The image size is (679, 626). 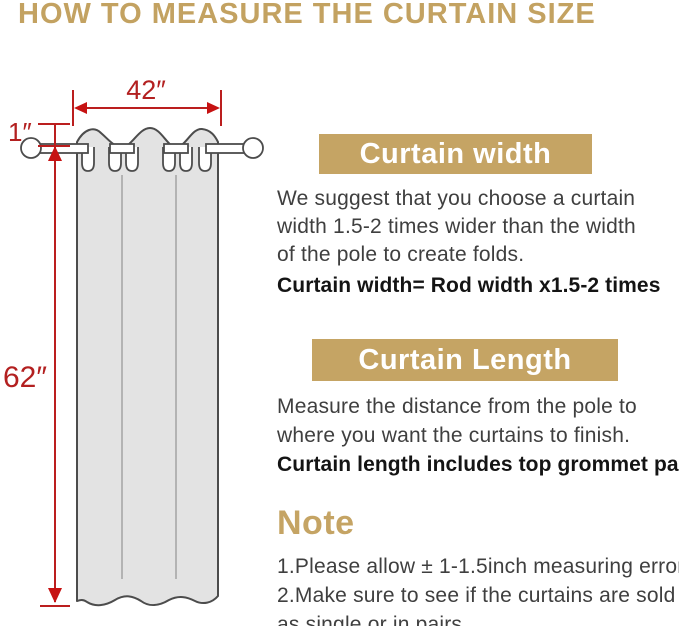 I want to click on width-dimension-label: 42″, so click(x=146, y=90).